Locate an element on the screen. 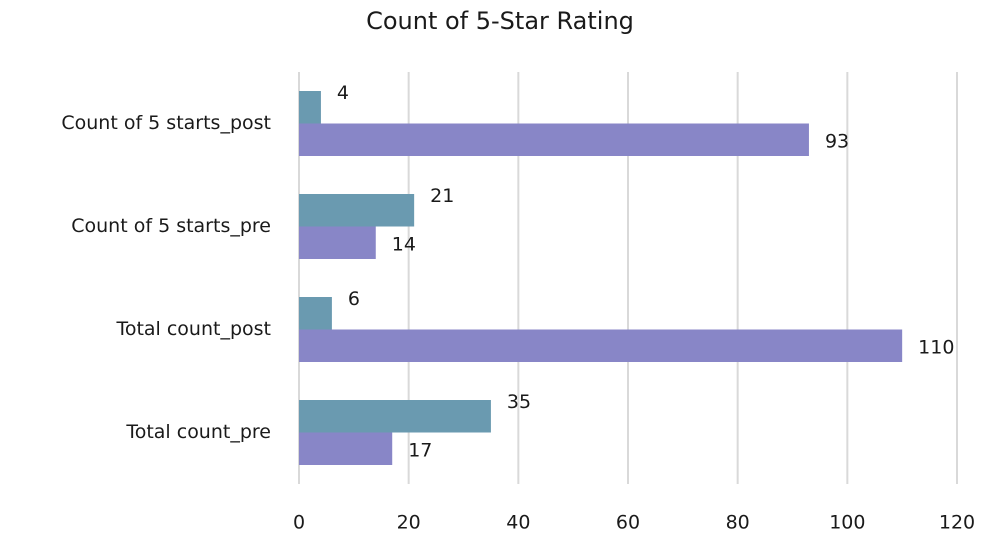 The image size is (984, 541). y-tick-label: Count of 5 starts_pre is located at coordinates (171, 226).